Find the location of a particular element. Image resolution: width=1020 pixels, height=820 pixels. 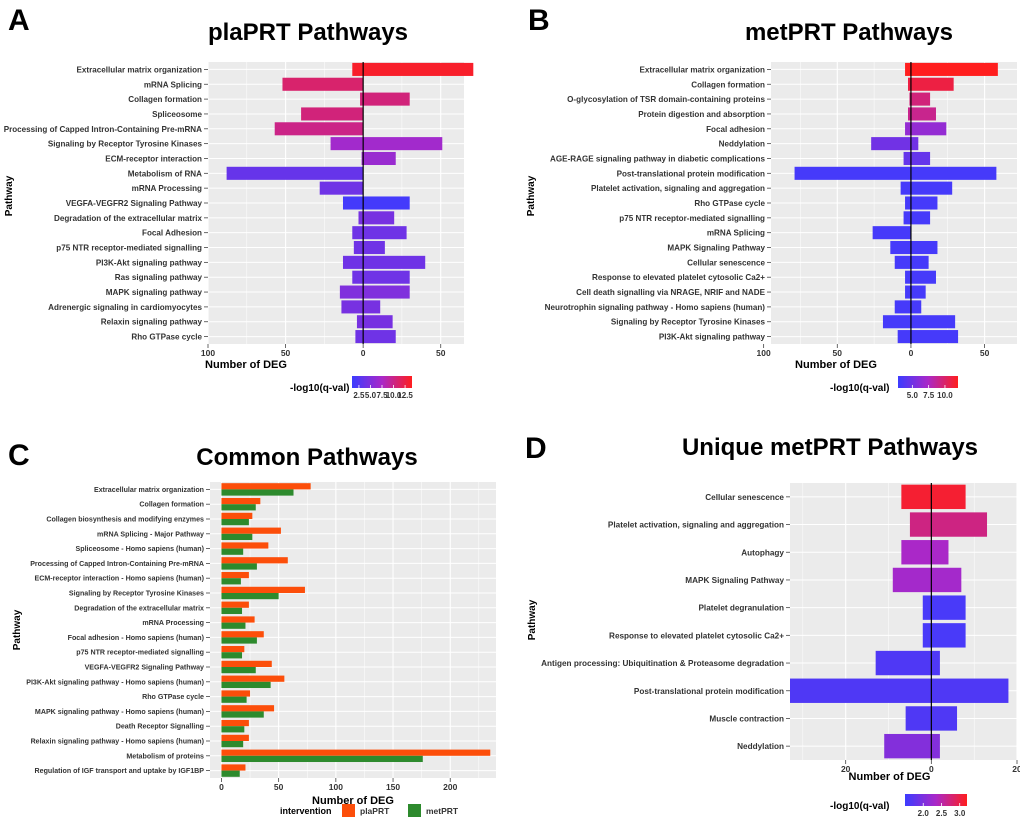

y-axis-label: Pathway is located at coordinates (9, 195).